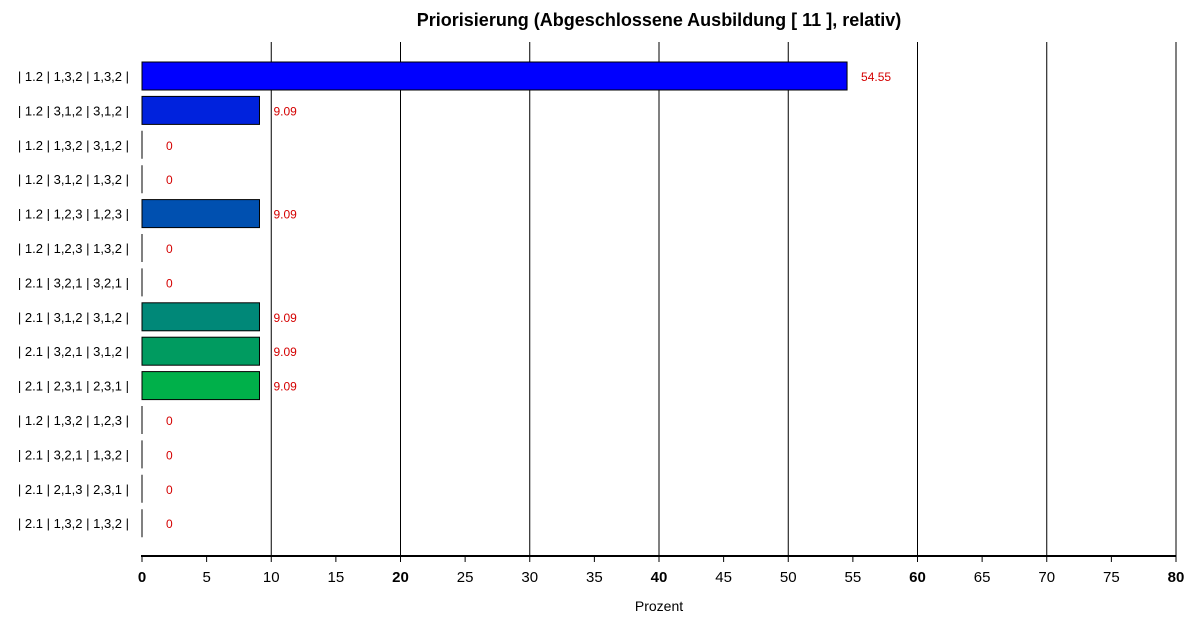  Describe the element at coordinates (206, 577) in the screenshot. I see `x-tick-label: 5` at that location.